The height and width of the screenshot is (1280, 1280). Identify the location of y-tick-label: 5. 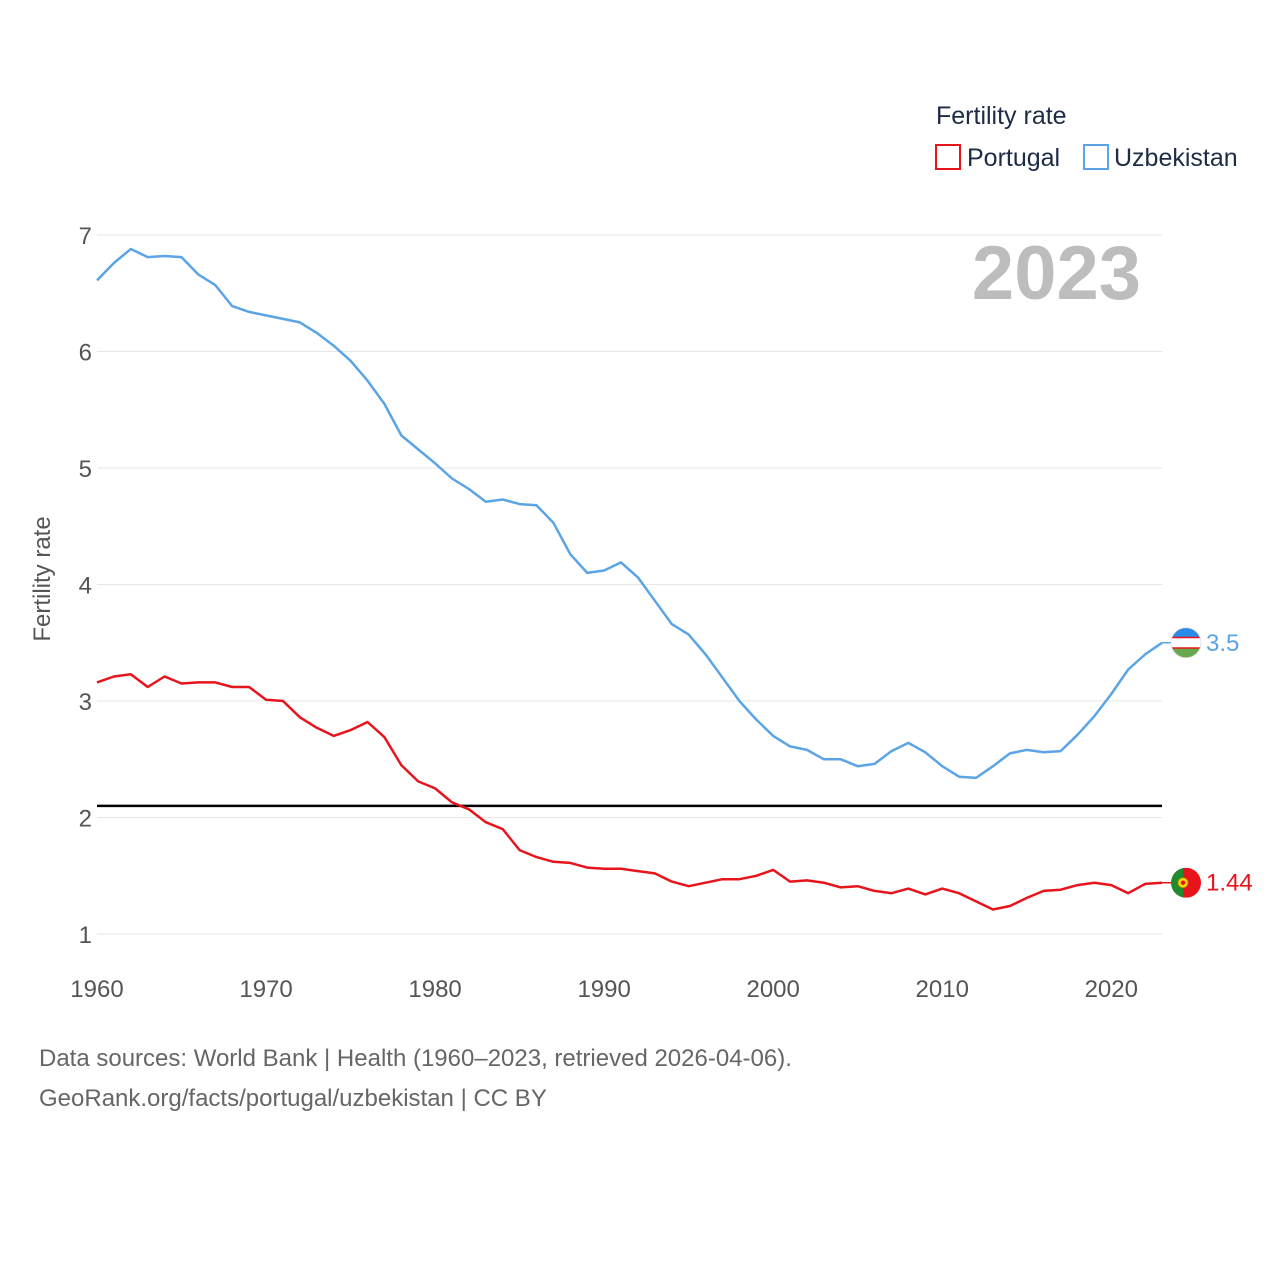
(85, 469).